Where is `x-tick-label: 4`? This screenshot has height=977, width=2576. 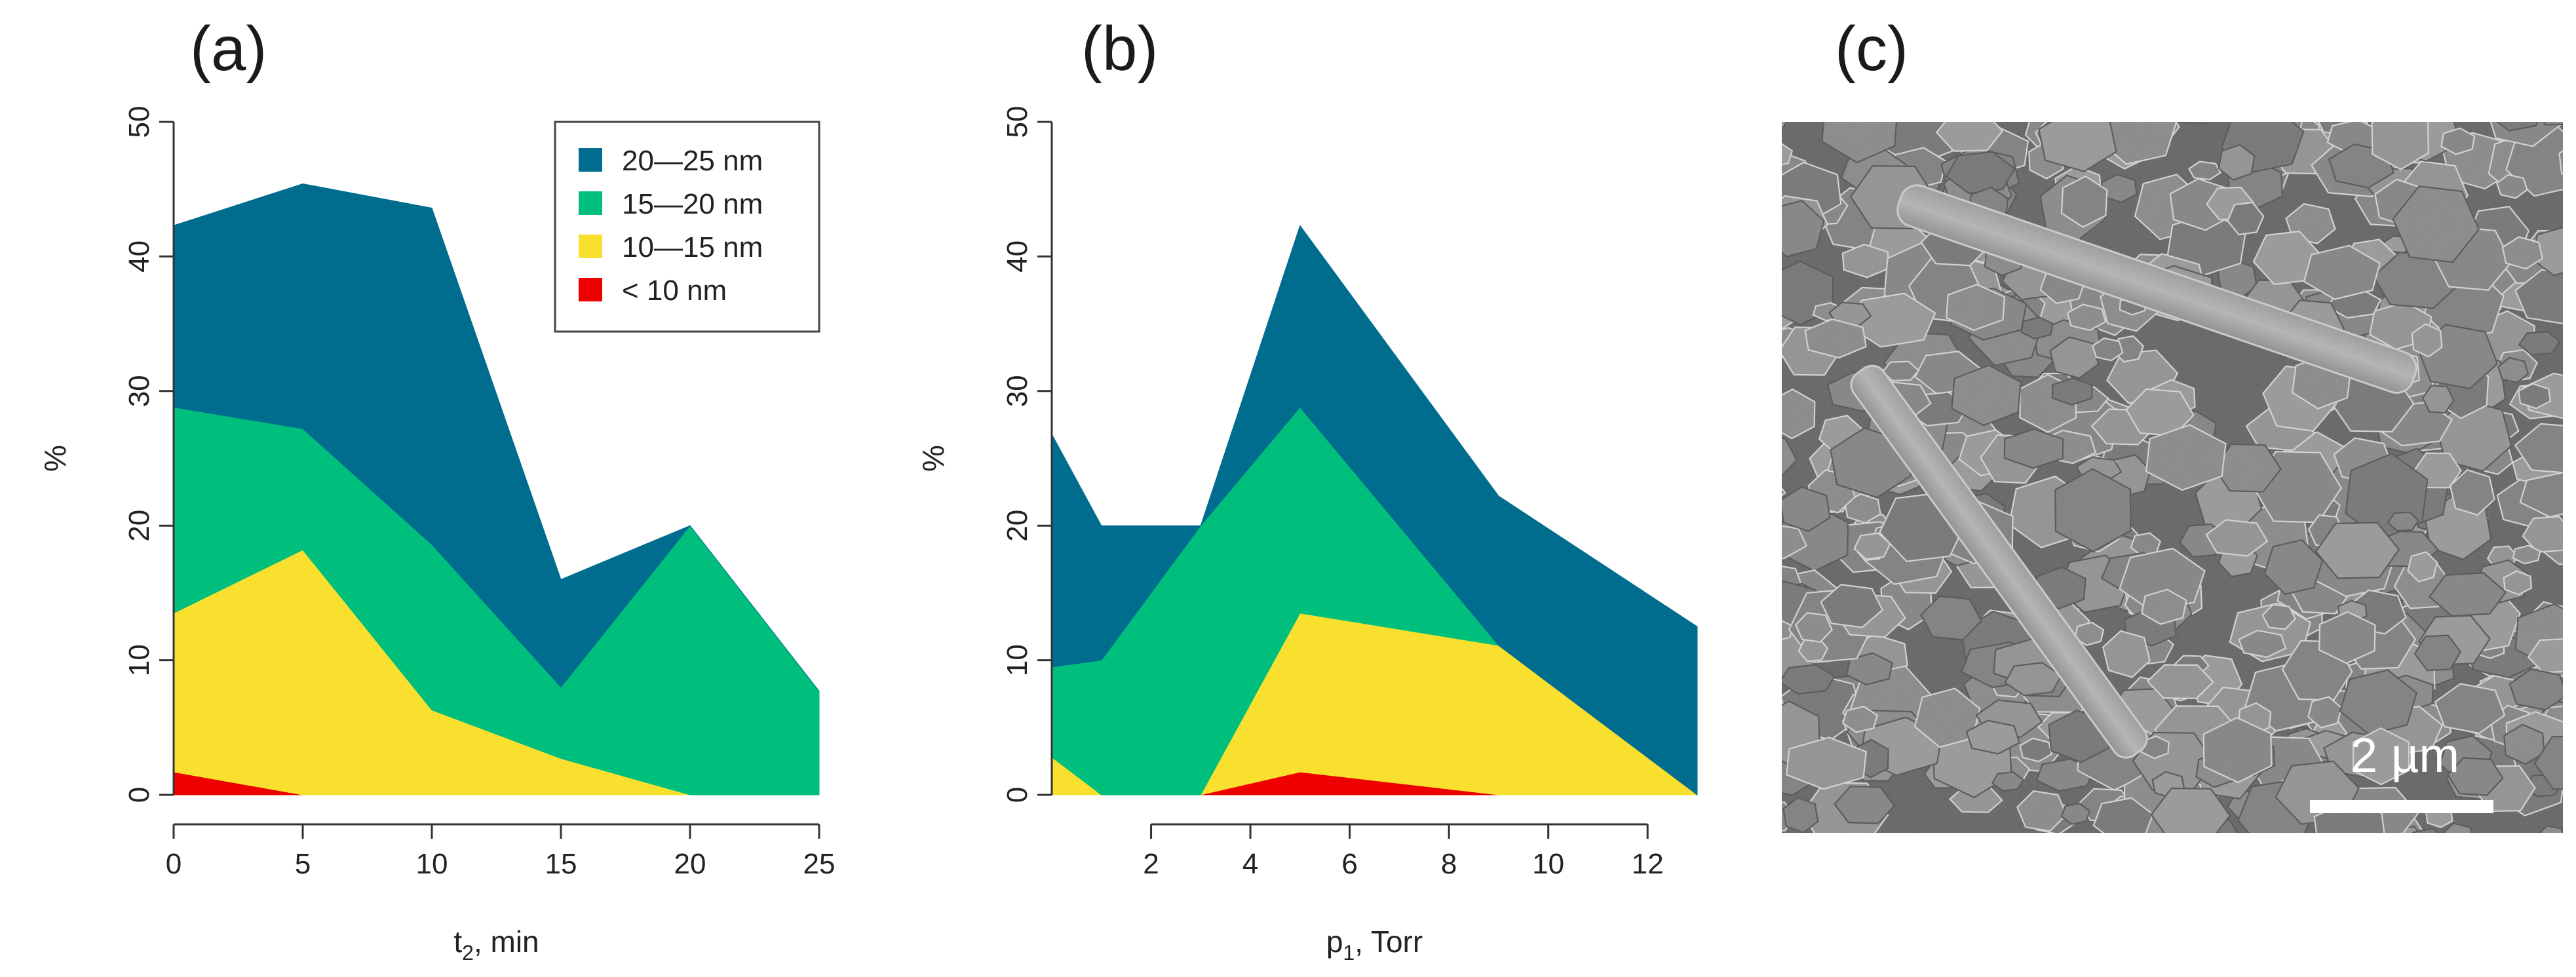 x-tick-label: 4 is located at coordinates (1250, 864).